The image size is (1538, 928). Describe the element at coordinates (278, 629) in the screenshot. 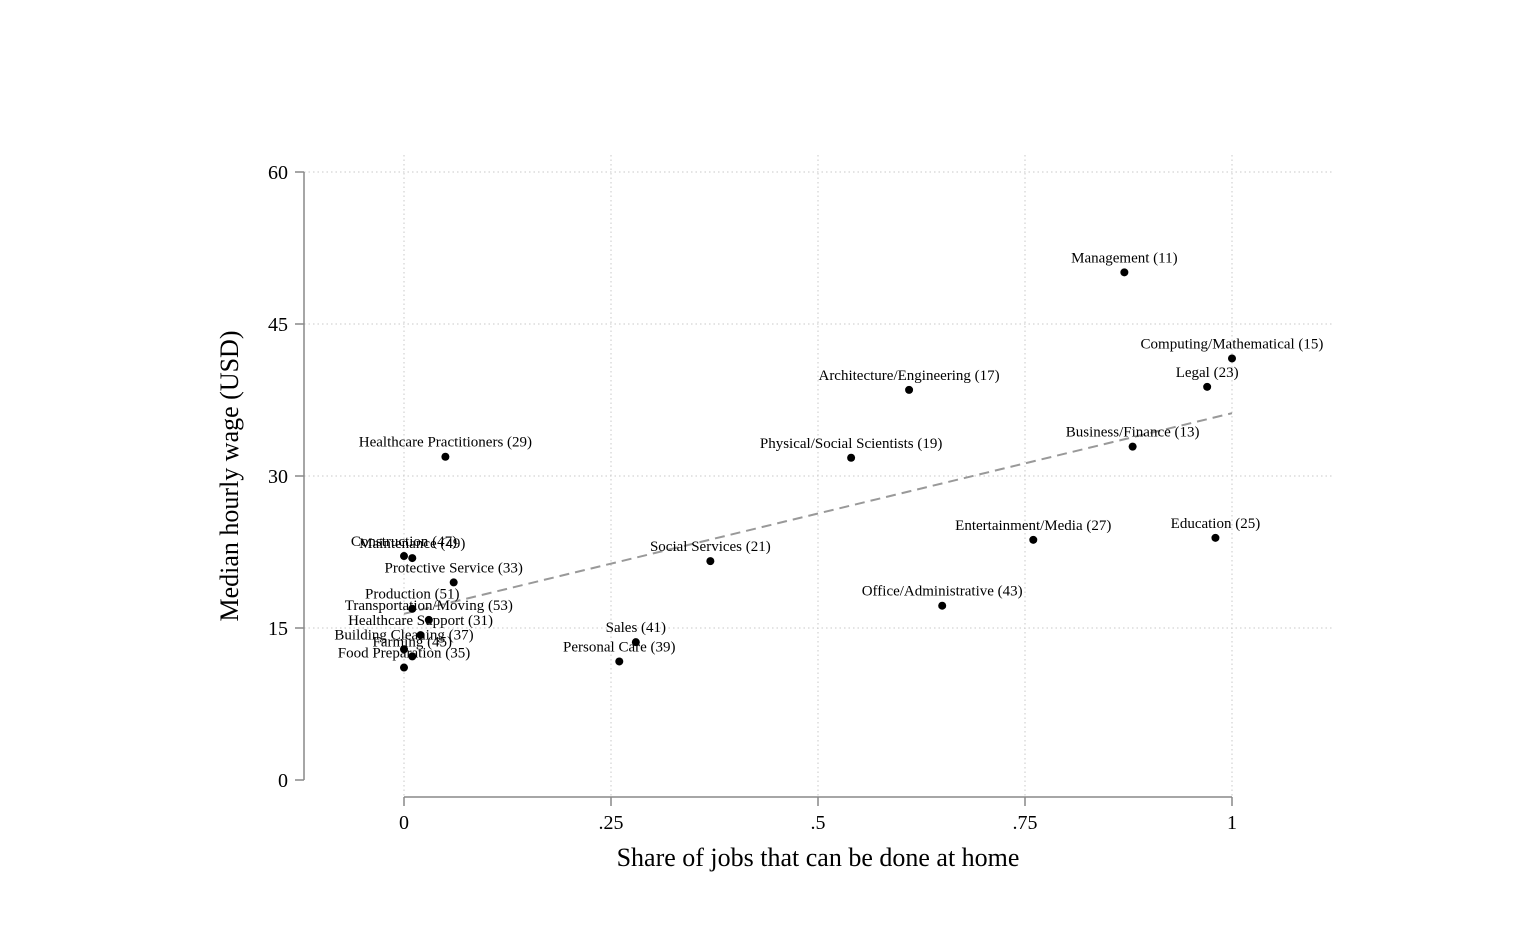

I see `y-tick-label: 15` at that location.